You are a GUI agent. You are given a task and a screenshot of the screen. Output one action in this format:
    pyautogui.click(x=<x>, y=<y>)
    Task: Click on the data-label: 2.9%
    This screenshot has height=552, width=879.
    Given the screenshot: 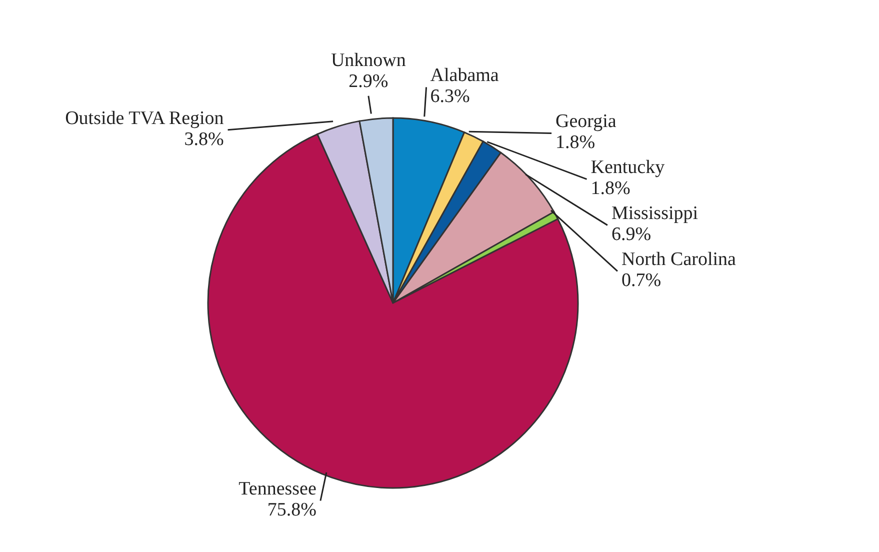 What is the action you would take?
    pyautogui.click(x=368, y=81)
    